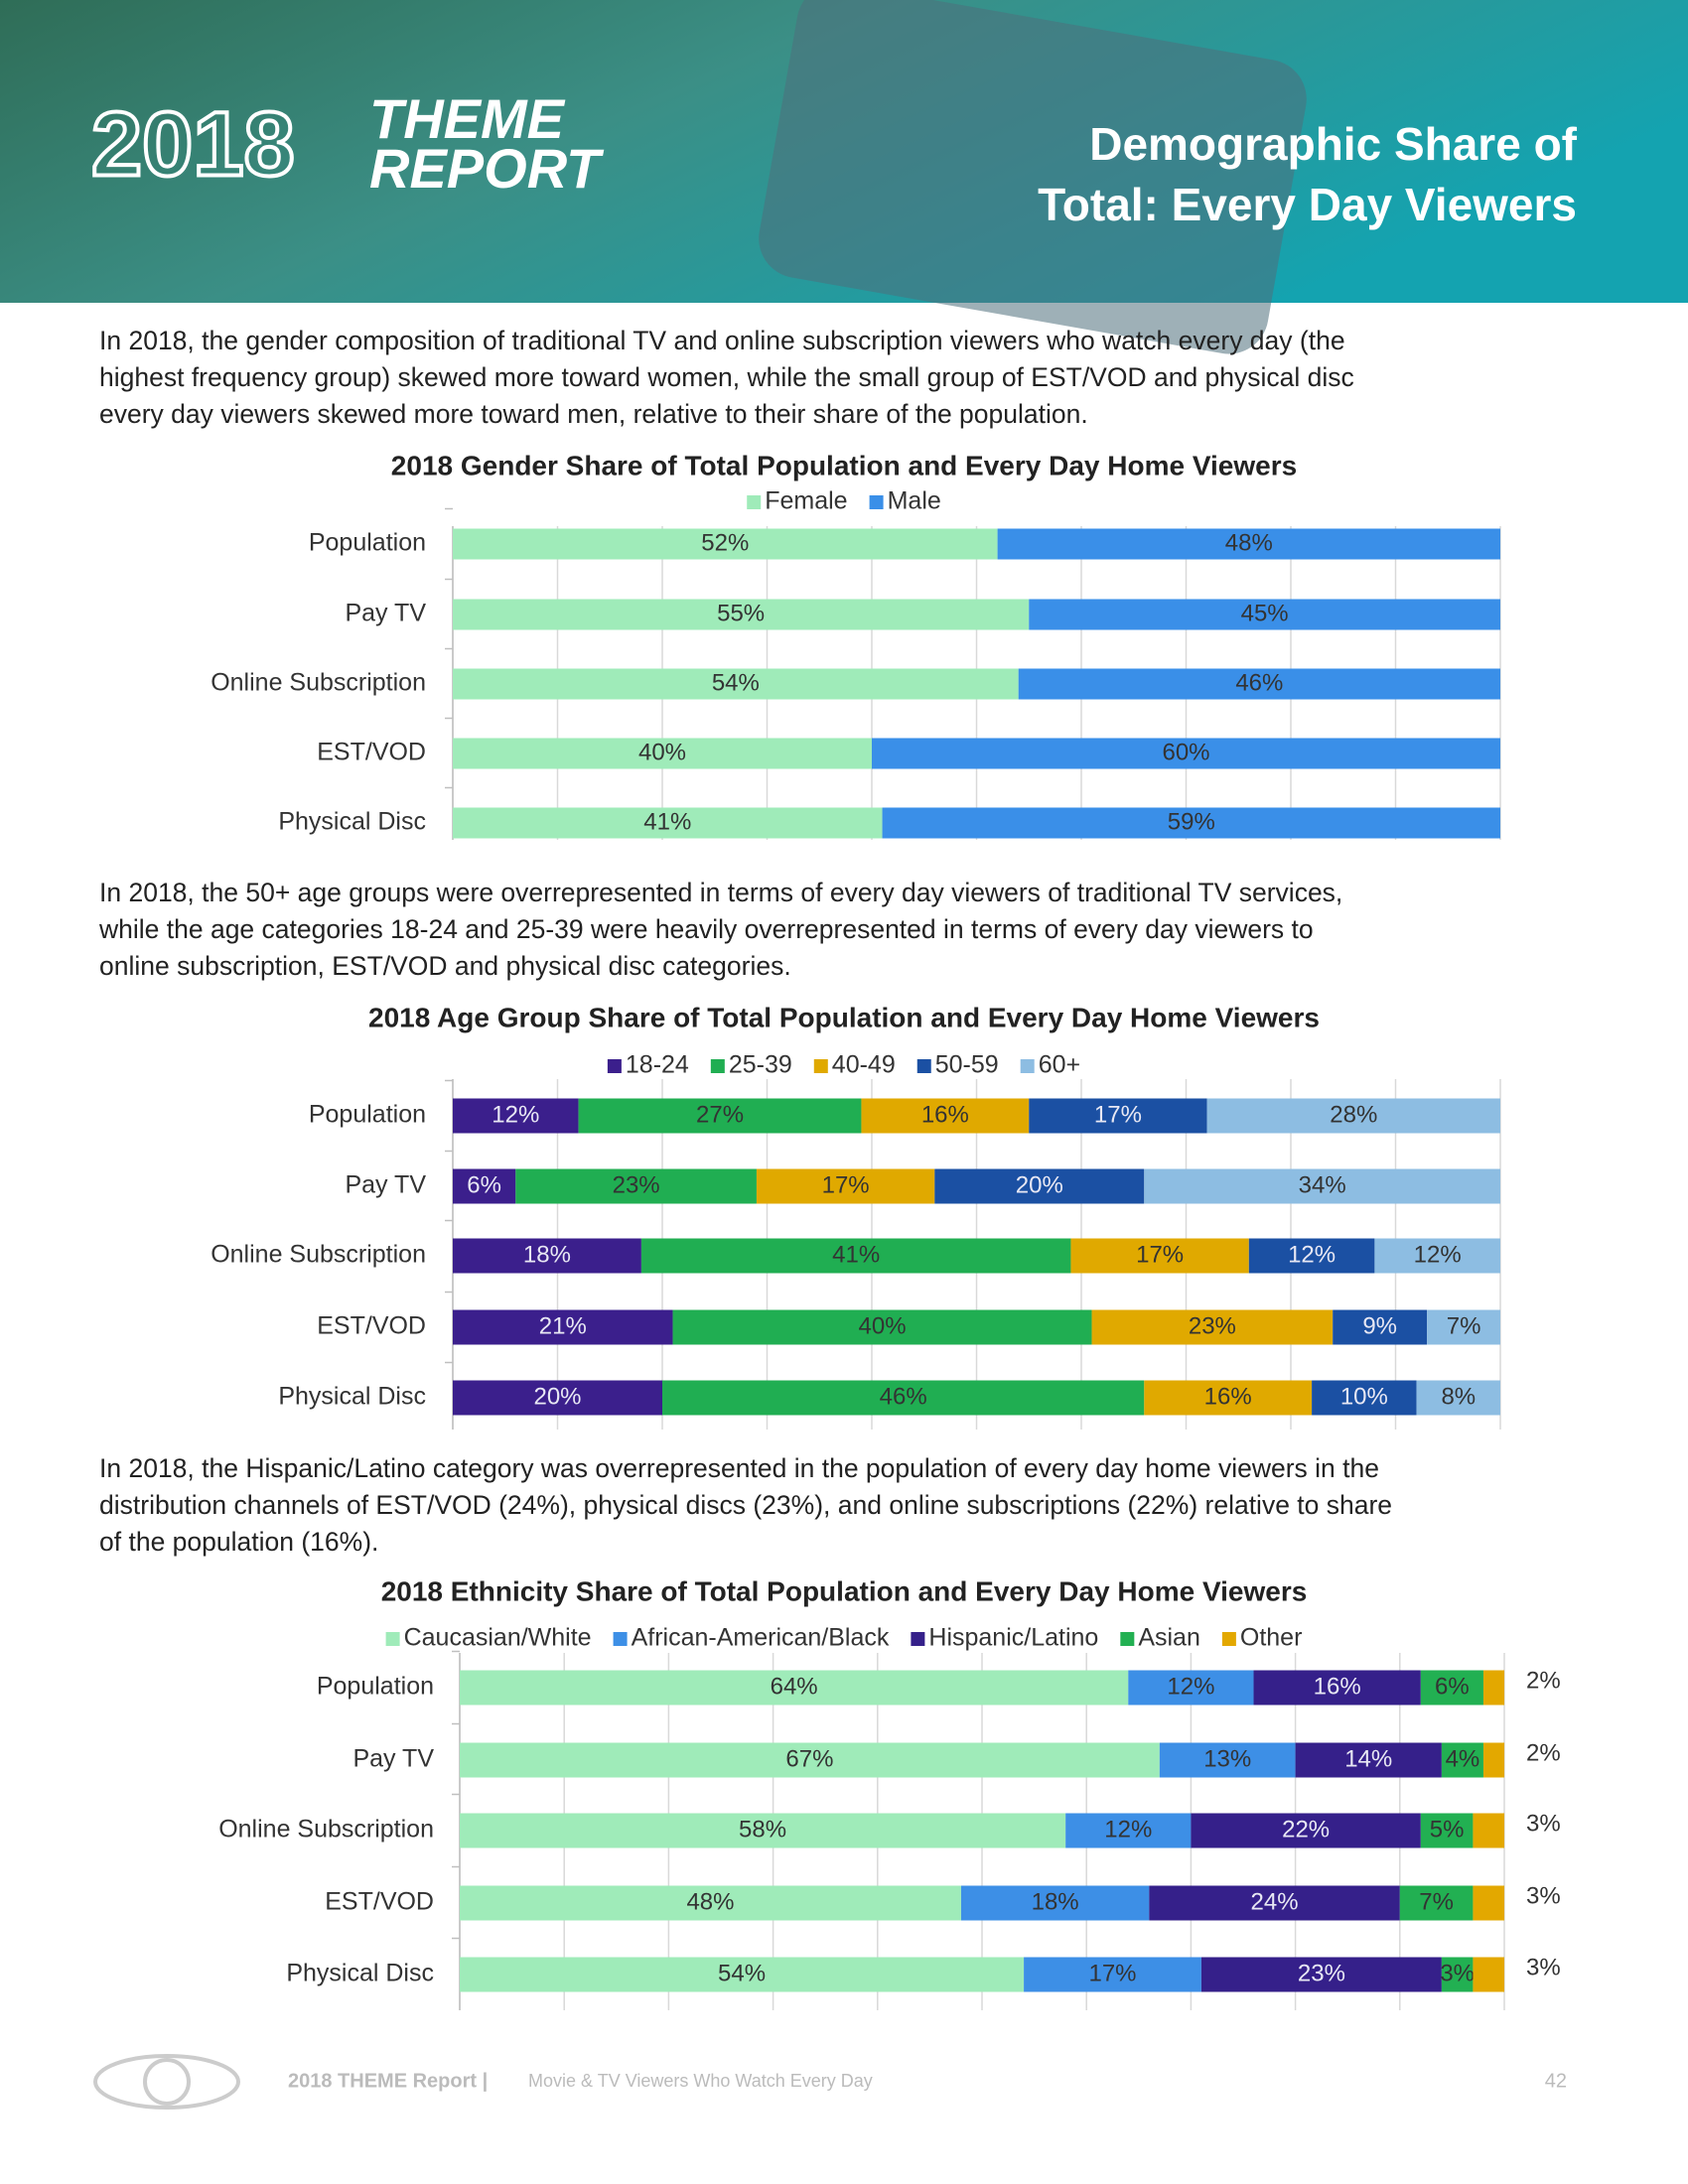 The image size is (1688, 2184). What do you see at coordinates (388, 2081) in the screenshot?
I see `footer-label: 2018 THEME Report |` at bounding box center [388, 2081].